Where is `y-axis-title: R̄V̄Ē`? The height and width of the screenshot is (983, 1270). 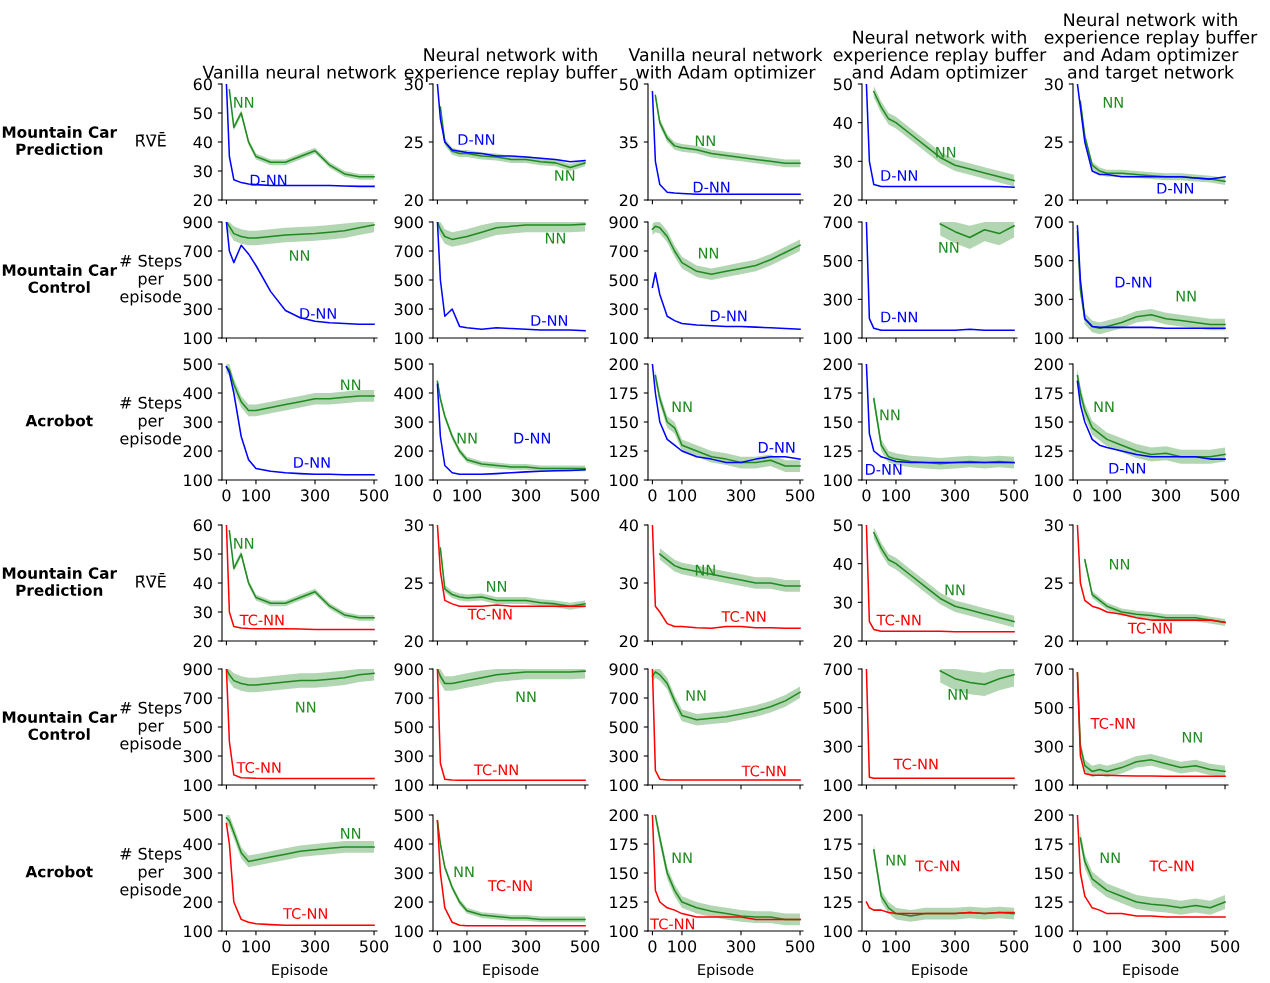
y-axis-title: R̄V̄Ē is located at coordinates (151, 139).